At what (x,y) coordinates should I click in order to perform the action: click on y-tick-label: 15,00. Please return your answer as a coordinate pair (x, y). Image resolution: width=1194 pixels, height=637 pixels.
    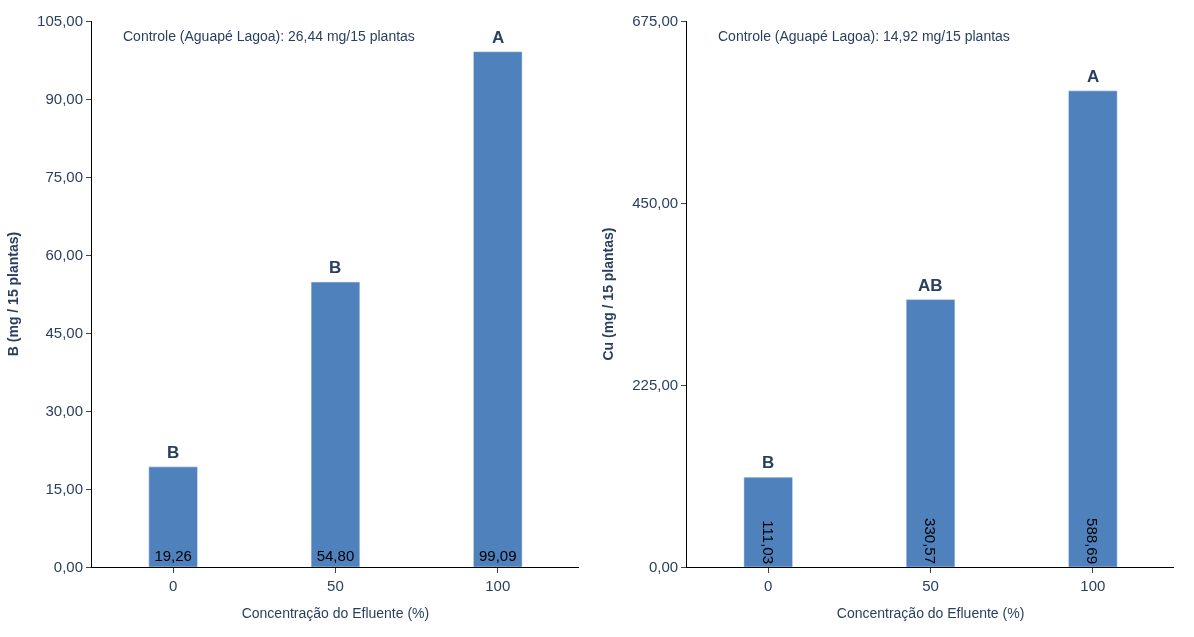
    Looking at the image, I should click on (64, 489).